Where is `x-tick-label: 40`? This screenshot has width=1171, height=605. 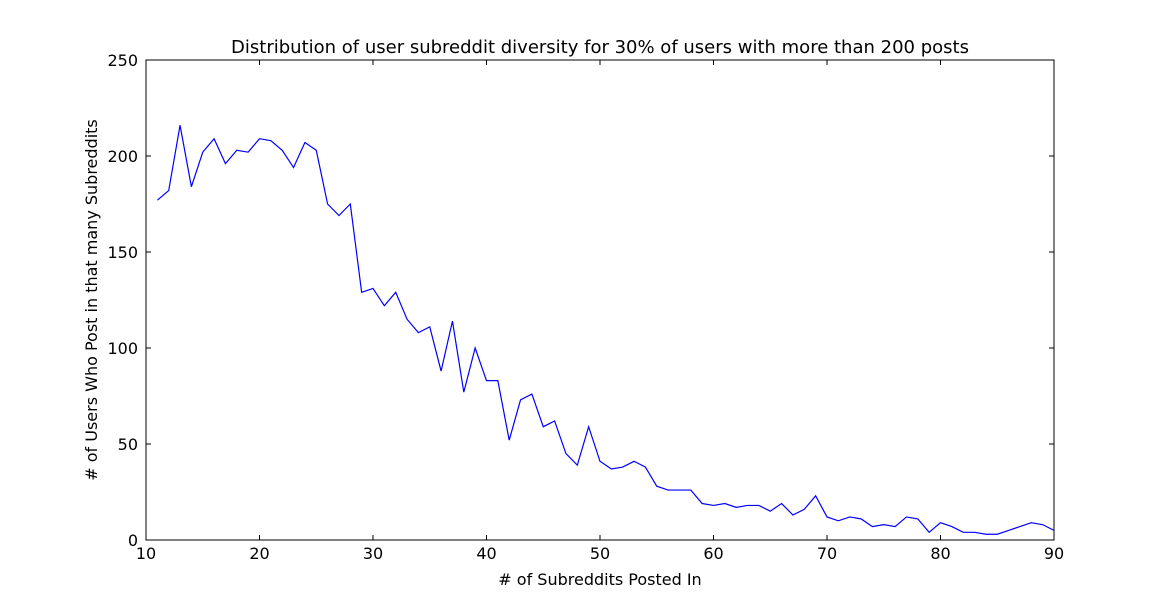 x-tick-label: 40 is located at coordinates (486, 553).